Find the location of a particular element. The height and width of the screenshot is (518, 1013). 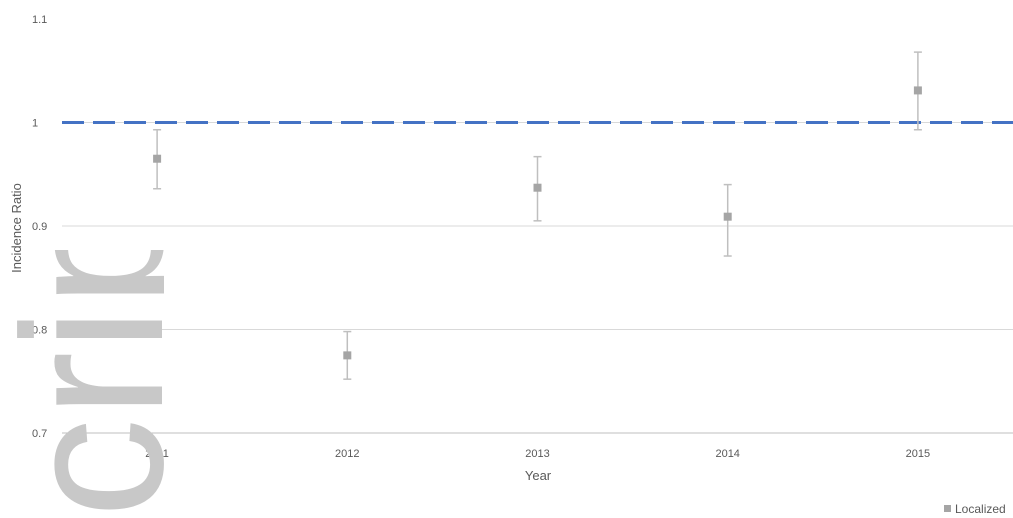

legend: Localized is located at coordinates (975, 509).